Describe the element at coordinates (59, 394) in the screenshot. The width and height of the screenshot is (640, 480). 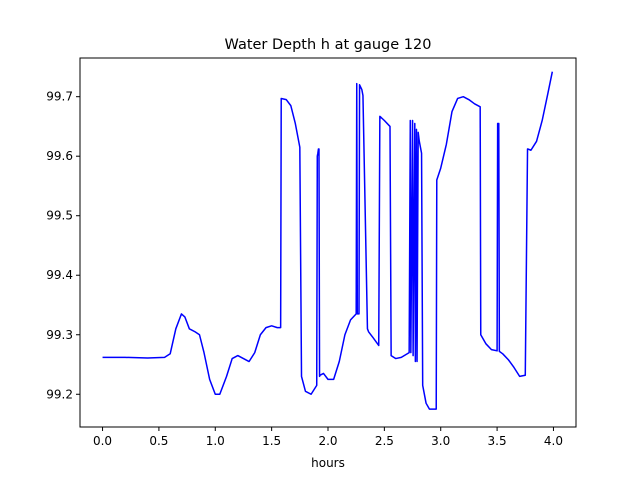
I see `y-tick-label: 99.2` at that location.